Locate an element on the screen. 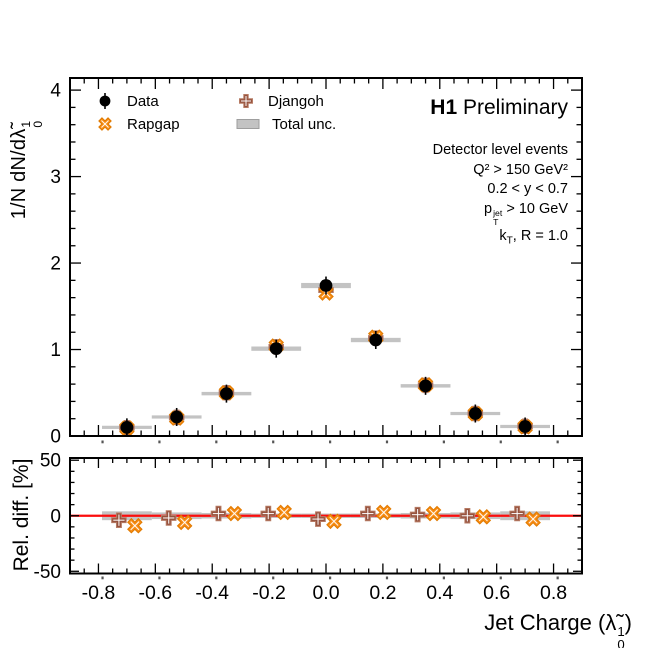 This screenshot has height=648, width=648. pt-subscript: T is located at coordinates (496, 222).